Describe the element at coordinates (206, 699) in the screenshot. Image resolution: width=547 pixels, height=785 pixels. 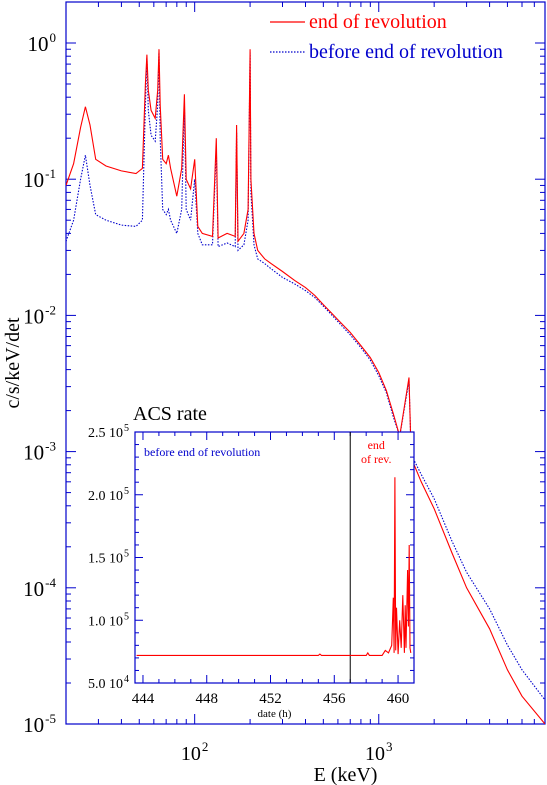
I see `inset-x-tick-label: 448` at that location.